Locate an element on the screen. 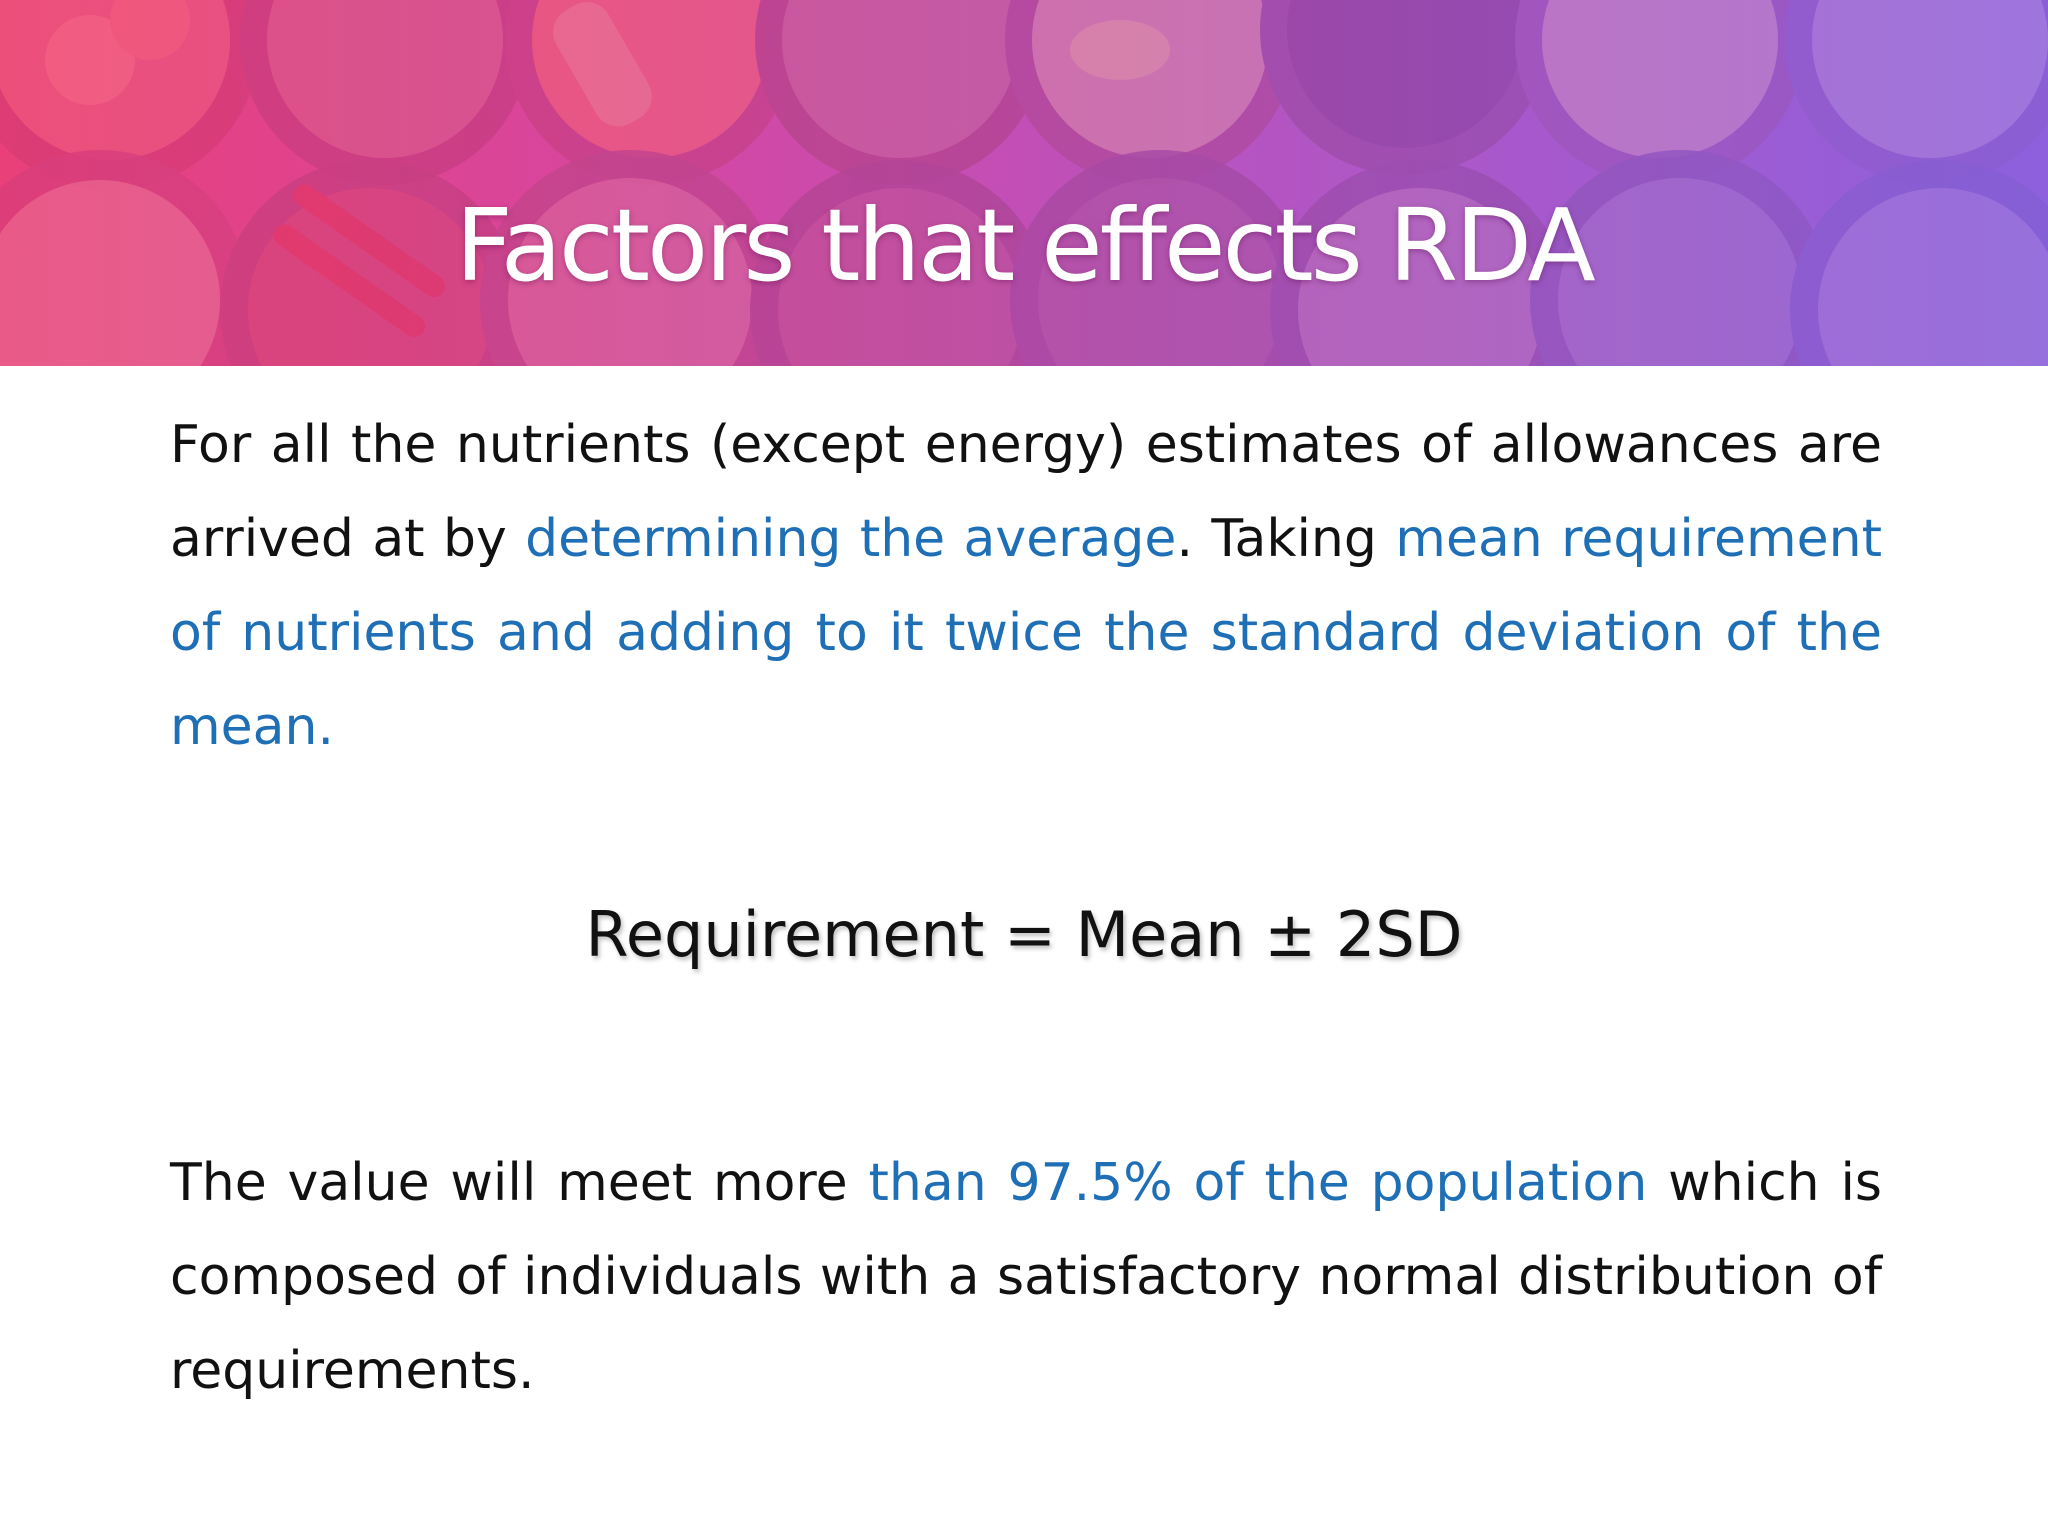 The height and width of the screenshot is (1536, 2048). paragraph-allowances-highlight-1: determining the average is located at coordinates (851, 539).